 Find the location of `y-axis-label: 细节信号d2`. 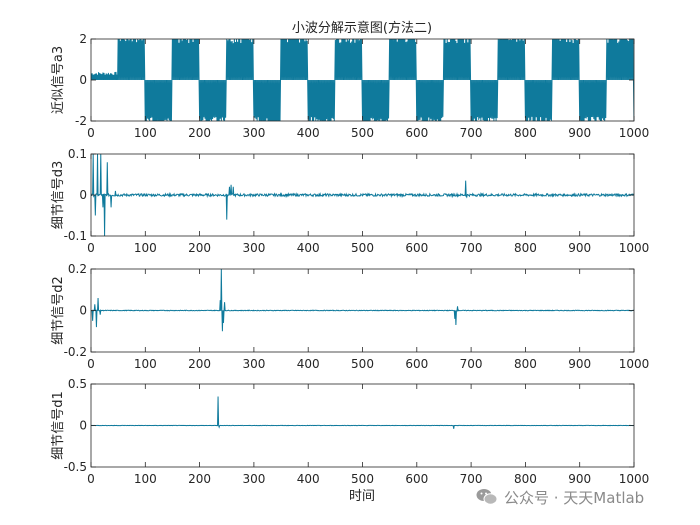

y-axis-label: 细节信号d2 is located at coordinates (58, 310).